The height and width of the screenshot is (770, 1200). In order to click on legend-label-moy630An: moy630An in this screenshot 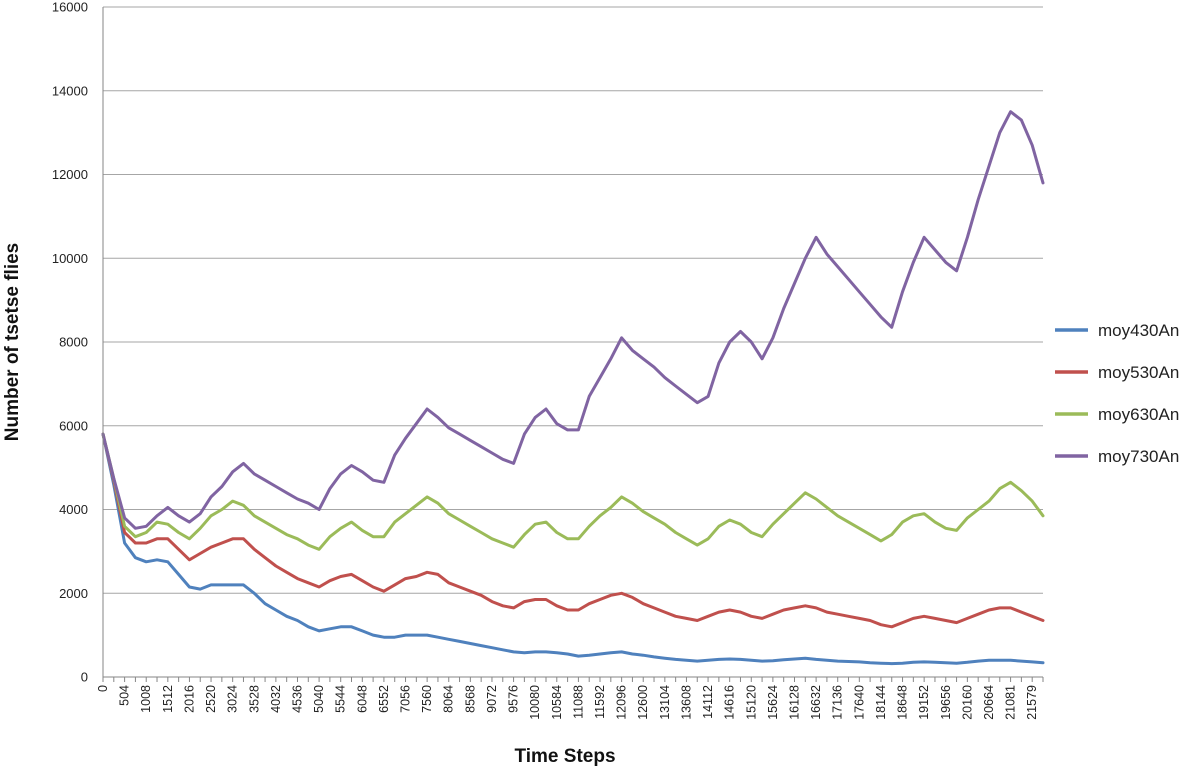, I will do `click(1138, 414)`.